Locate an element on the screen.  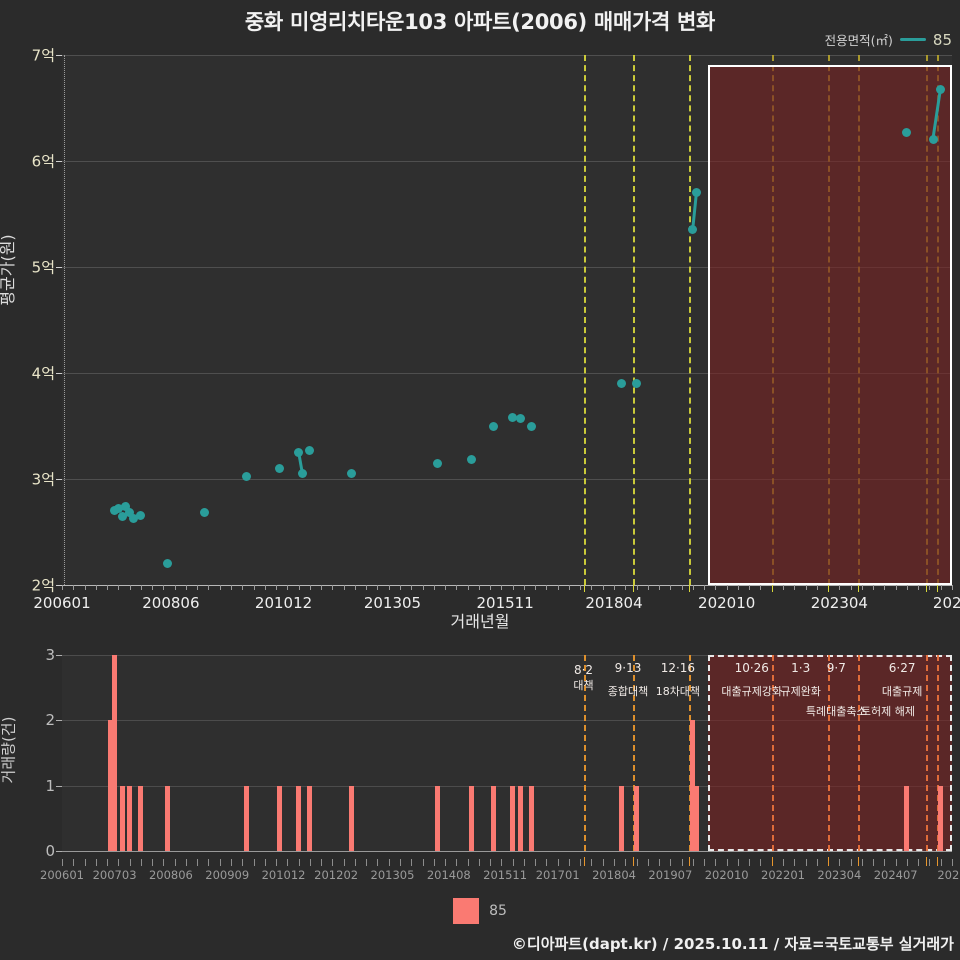
policy-date-label: 10·26 is located at coordinates (751, 668).